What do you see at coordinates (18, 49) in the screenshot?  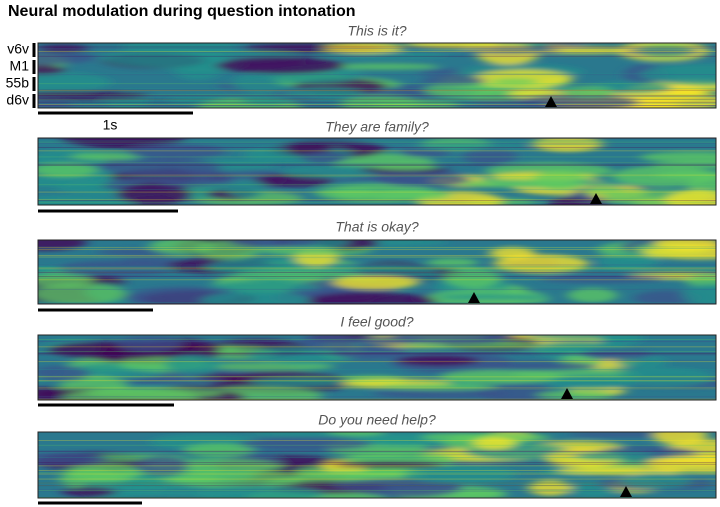 I see `region-label: v6v` at bounding box center [18, 49].